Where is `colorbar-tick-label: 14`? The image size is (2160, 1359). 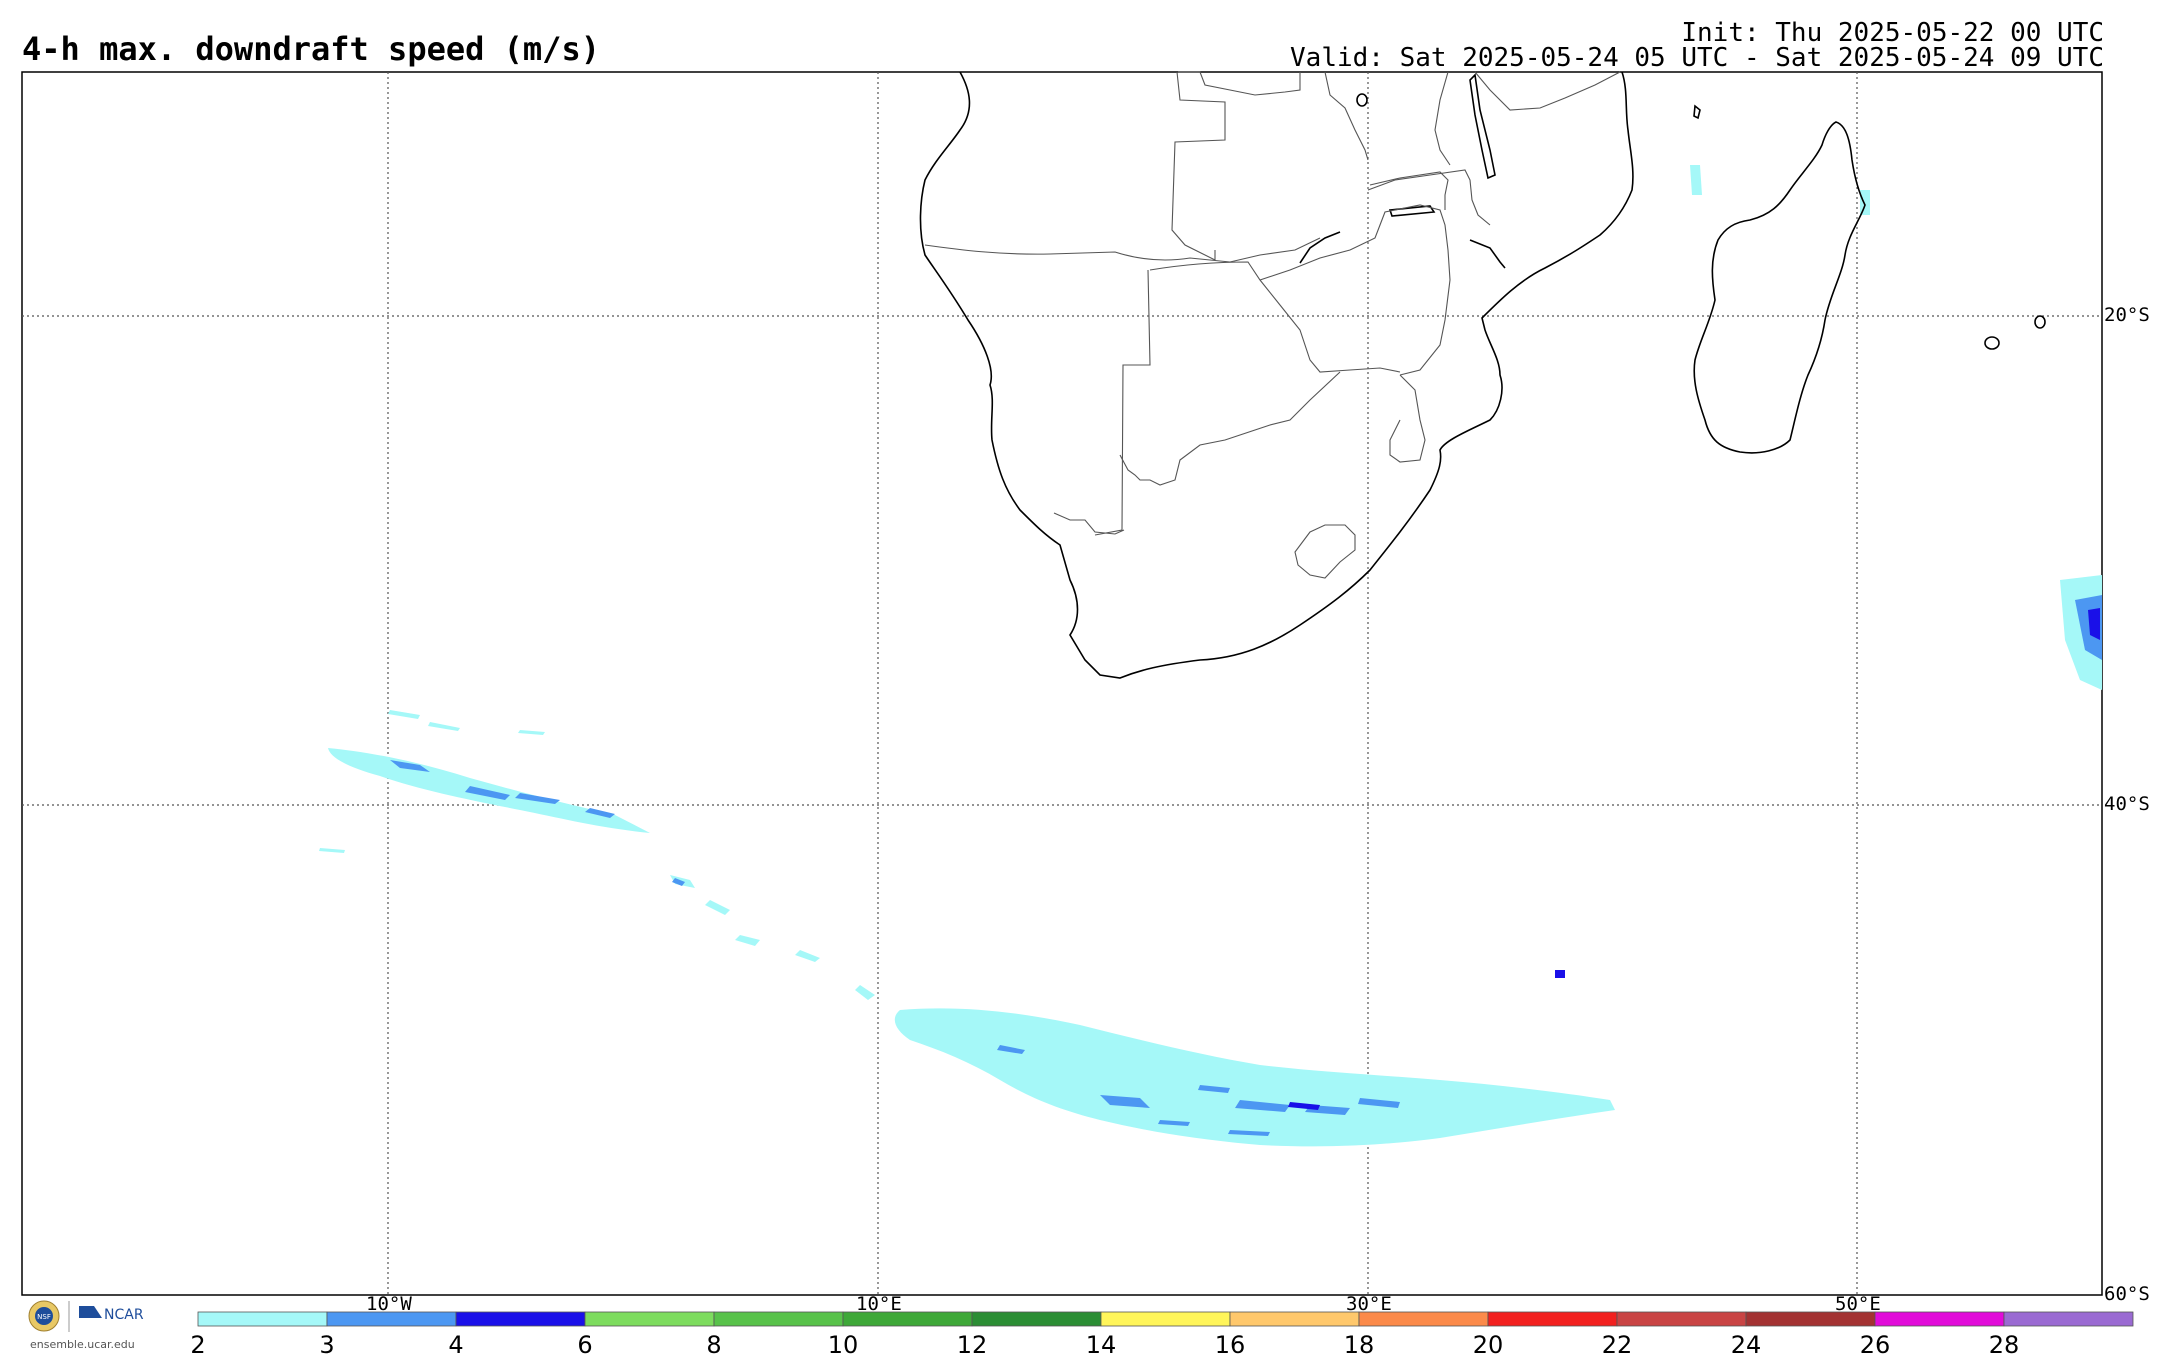 colorbar-tick-label: 14 is located at coordinates (1101, 1345).